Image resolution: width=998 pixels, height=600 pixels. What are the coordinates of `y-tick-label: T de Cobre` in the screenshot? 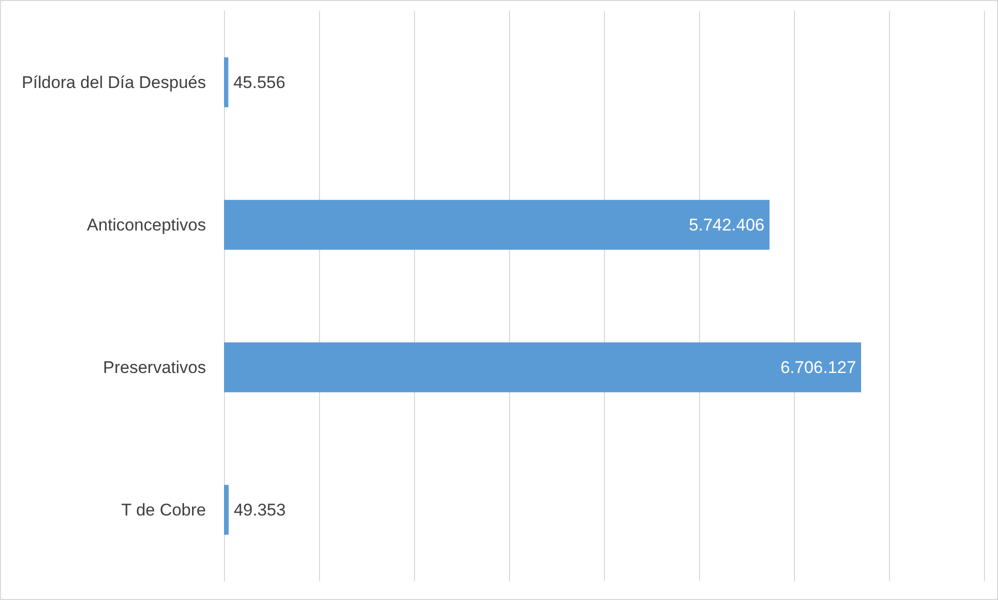 It's located at (163, 510).